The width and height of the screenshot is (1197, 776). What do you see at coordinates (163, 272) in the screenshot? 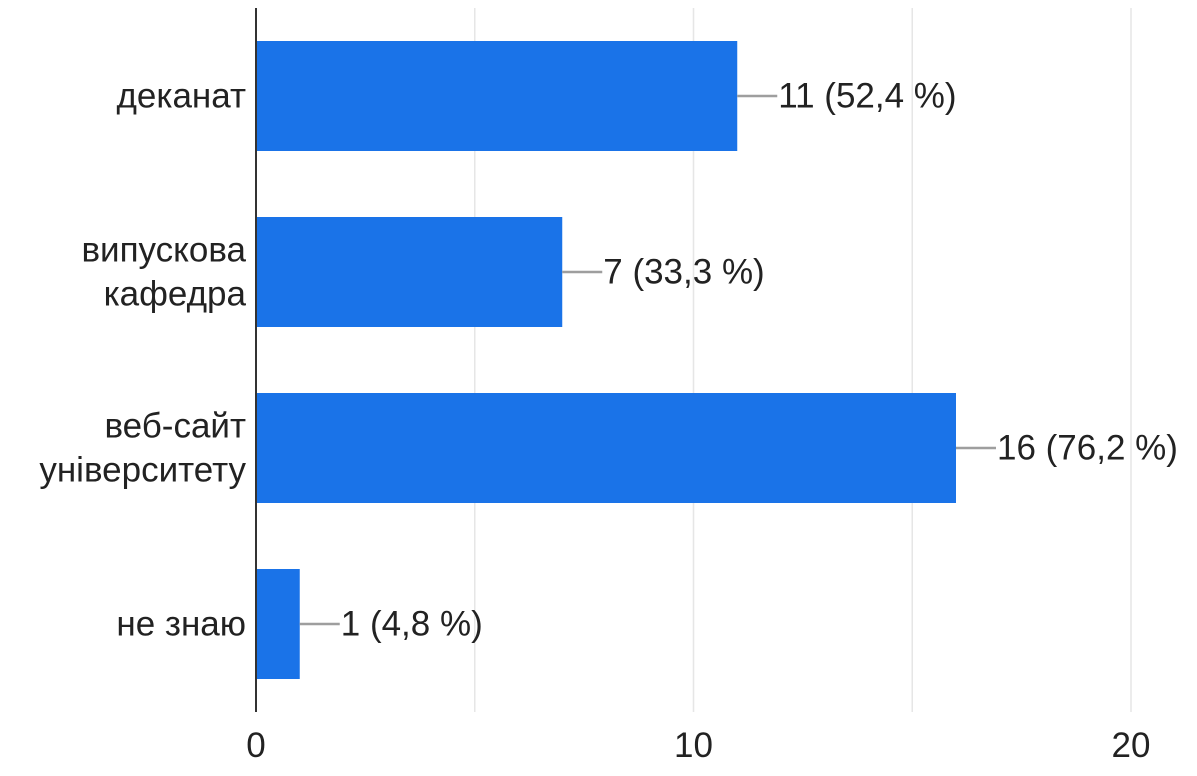
I see `category-label: випускова кафедра` at bounding box center [163, 272].